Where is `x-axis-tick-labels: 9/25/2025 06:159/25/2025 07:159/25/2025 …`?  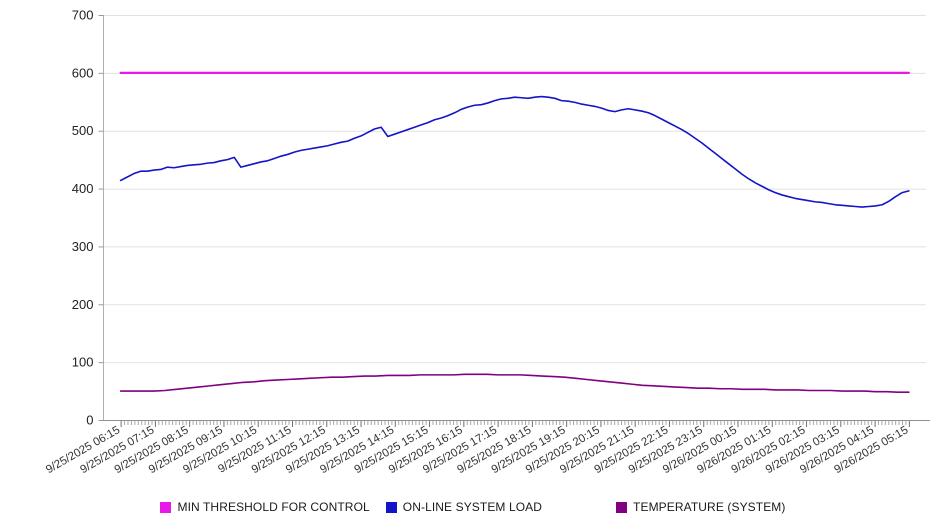 x-axis-tick-labels: 9/25/2025 06:159/25/2025 07:159/25/2025 … is located at coordinates (477, 450).